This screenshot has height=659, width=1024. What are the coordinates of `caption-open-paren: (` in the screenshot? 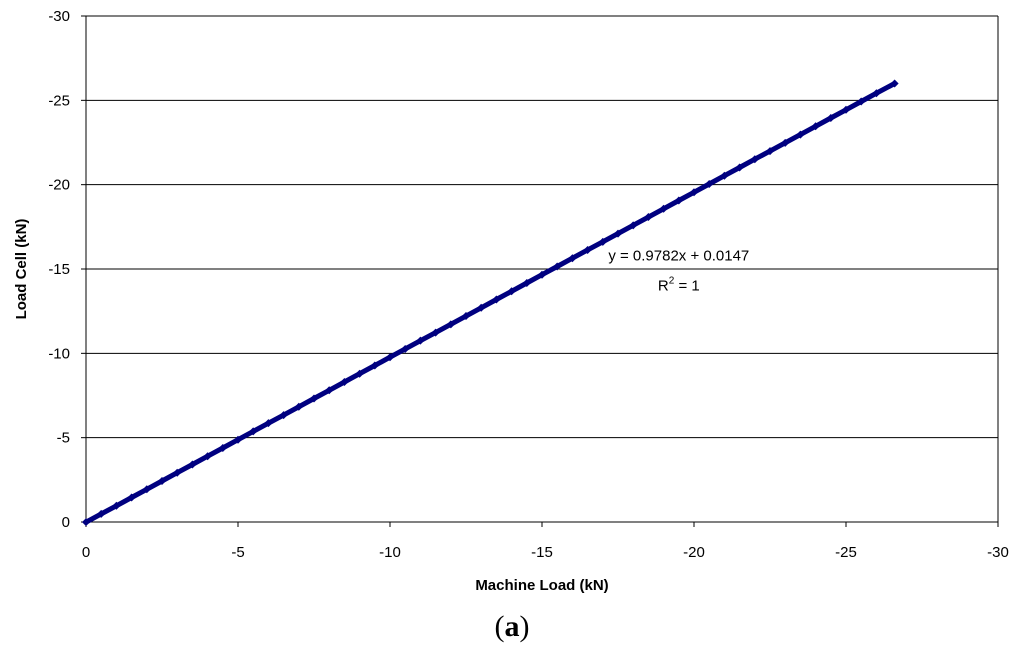 It's located at (499, 626).